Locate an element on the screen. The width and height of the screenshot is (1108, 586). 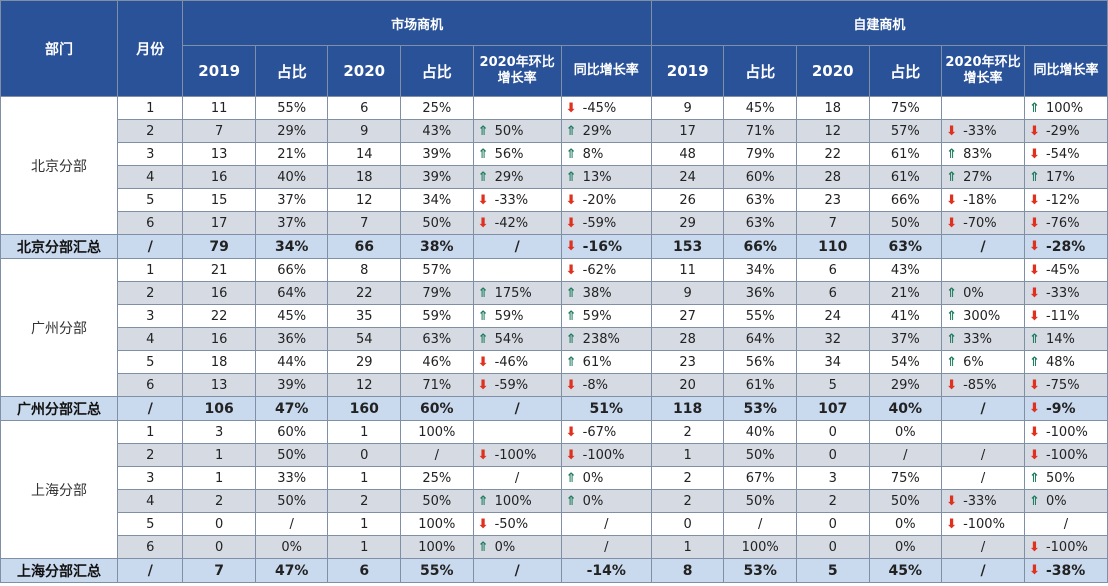
trend-cell: 51% is located at coordinates (606, 408).